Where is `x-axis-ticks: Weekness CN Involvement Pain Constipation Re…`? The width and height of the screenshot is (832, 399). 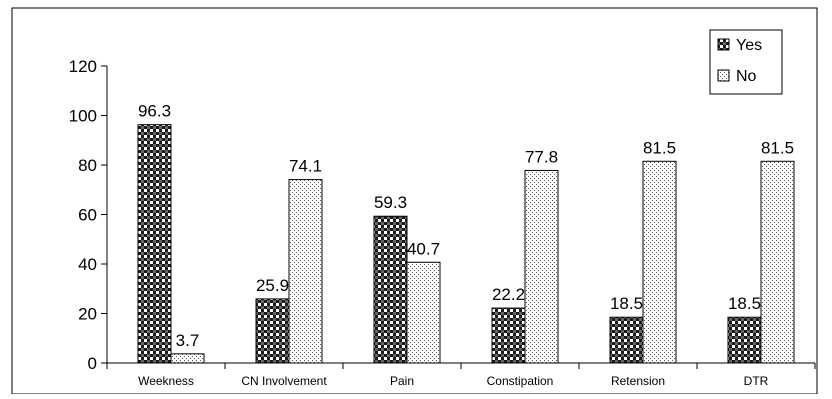 x-axis-ticks: Weekness CN Involvement Pain Constipation Re… is located at coordinates (453, 381).